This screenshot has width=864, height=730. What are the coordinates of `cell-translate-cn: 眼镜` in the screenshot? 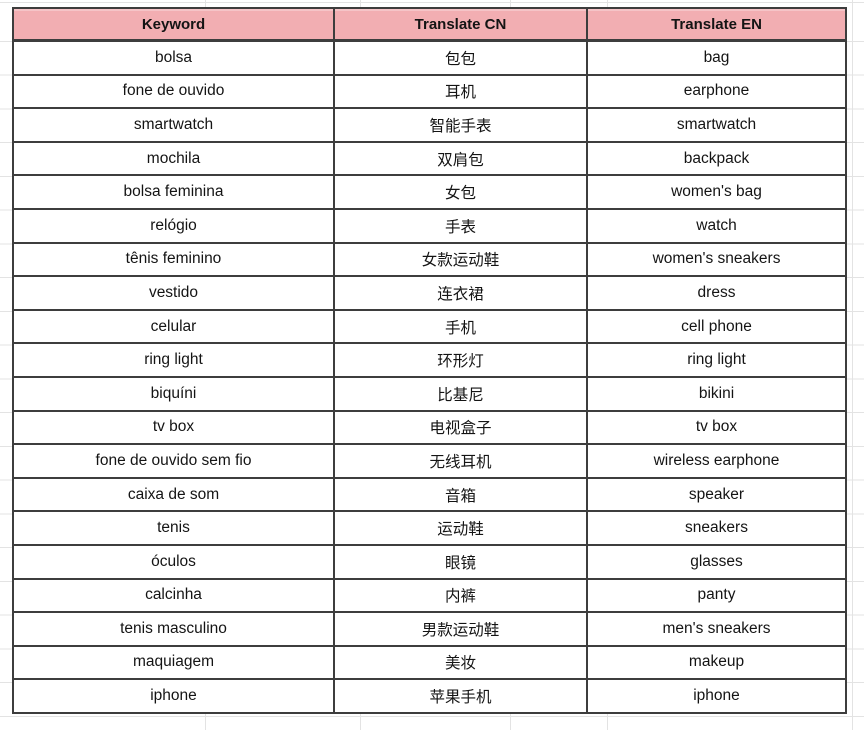 It's located at (460, 561).